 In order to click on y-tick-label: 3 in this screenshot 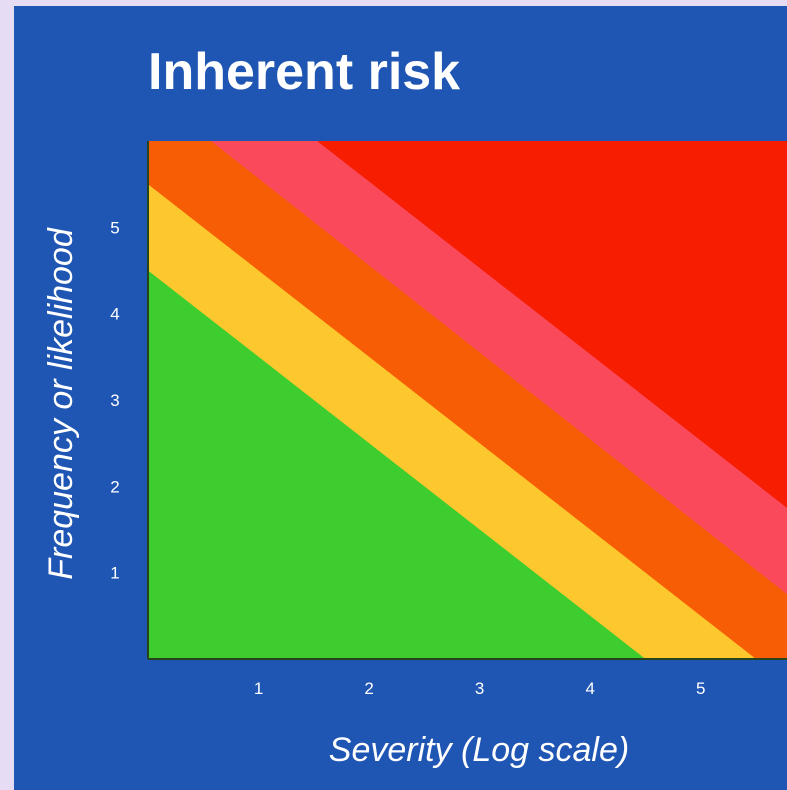, I will do `click(114, 400)`.